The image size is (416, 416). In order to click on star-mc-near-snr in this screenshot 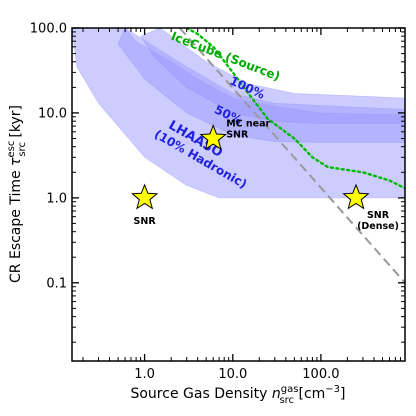, I will do `click(213, 137)`.